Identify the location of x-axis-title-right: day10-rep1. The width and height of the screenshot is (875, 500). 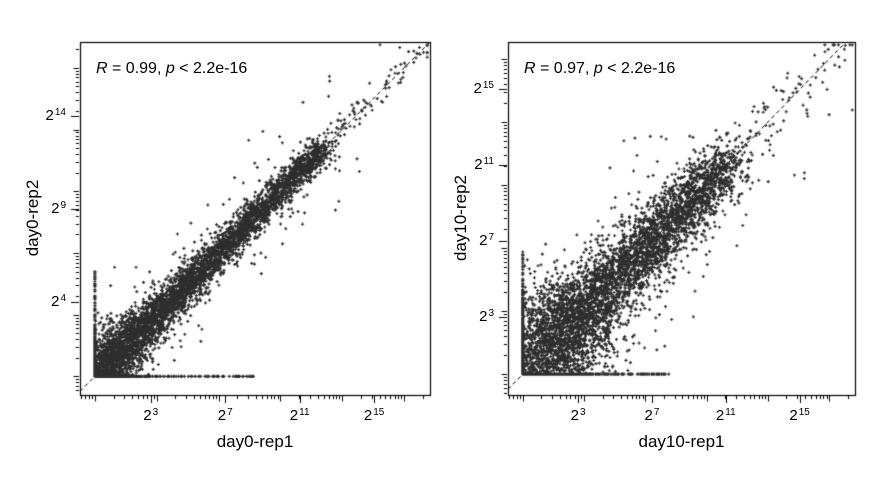
(681, 441).